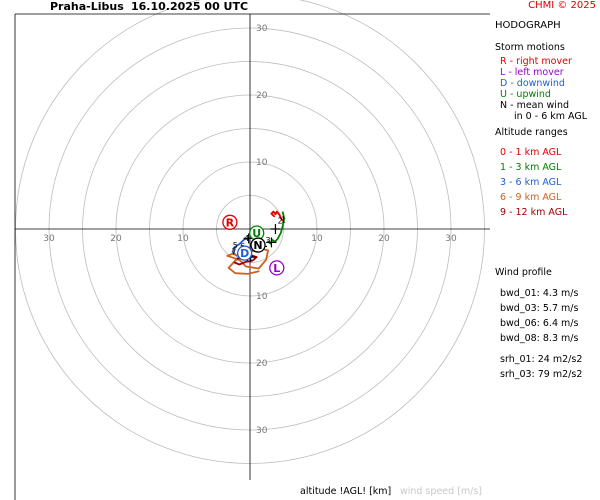  Describe the element at coordinates (384, 239) in the screenshot. I see `tick-label-right-20: 20` at that location.